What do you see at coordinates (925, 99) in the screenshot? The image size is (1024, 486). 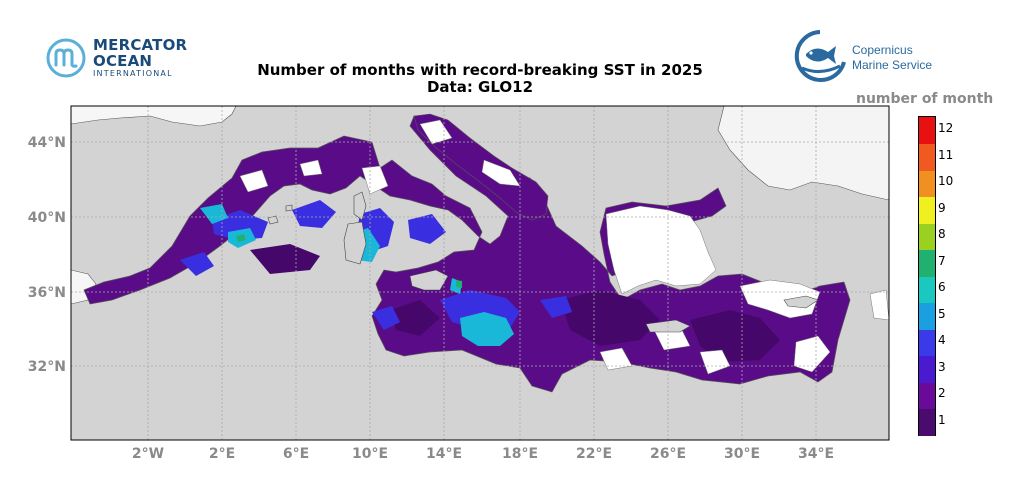 I see `colorbar-label: number of month` at bounding box center [925, 99].